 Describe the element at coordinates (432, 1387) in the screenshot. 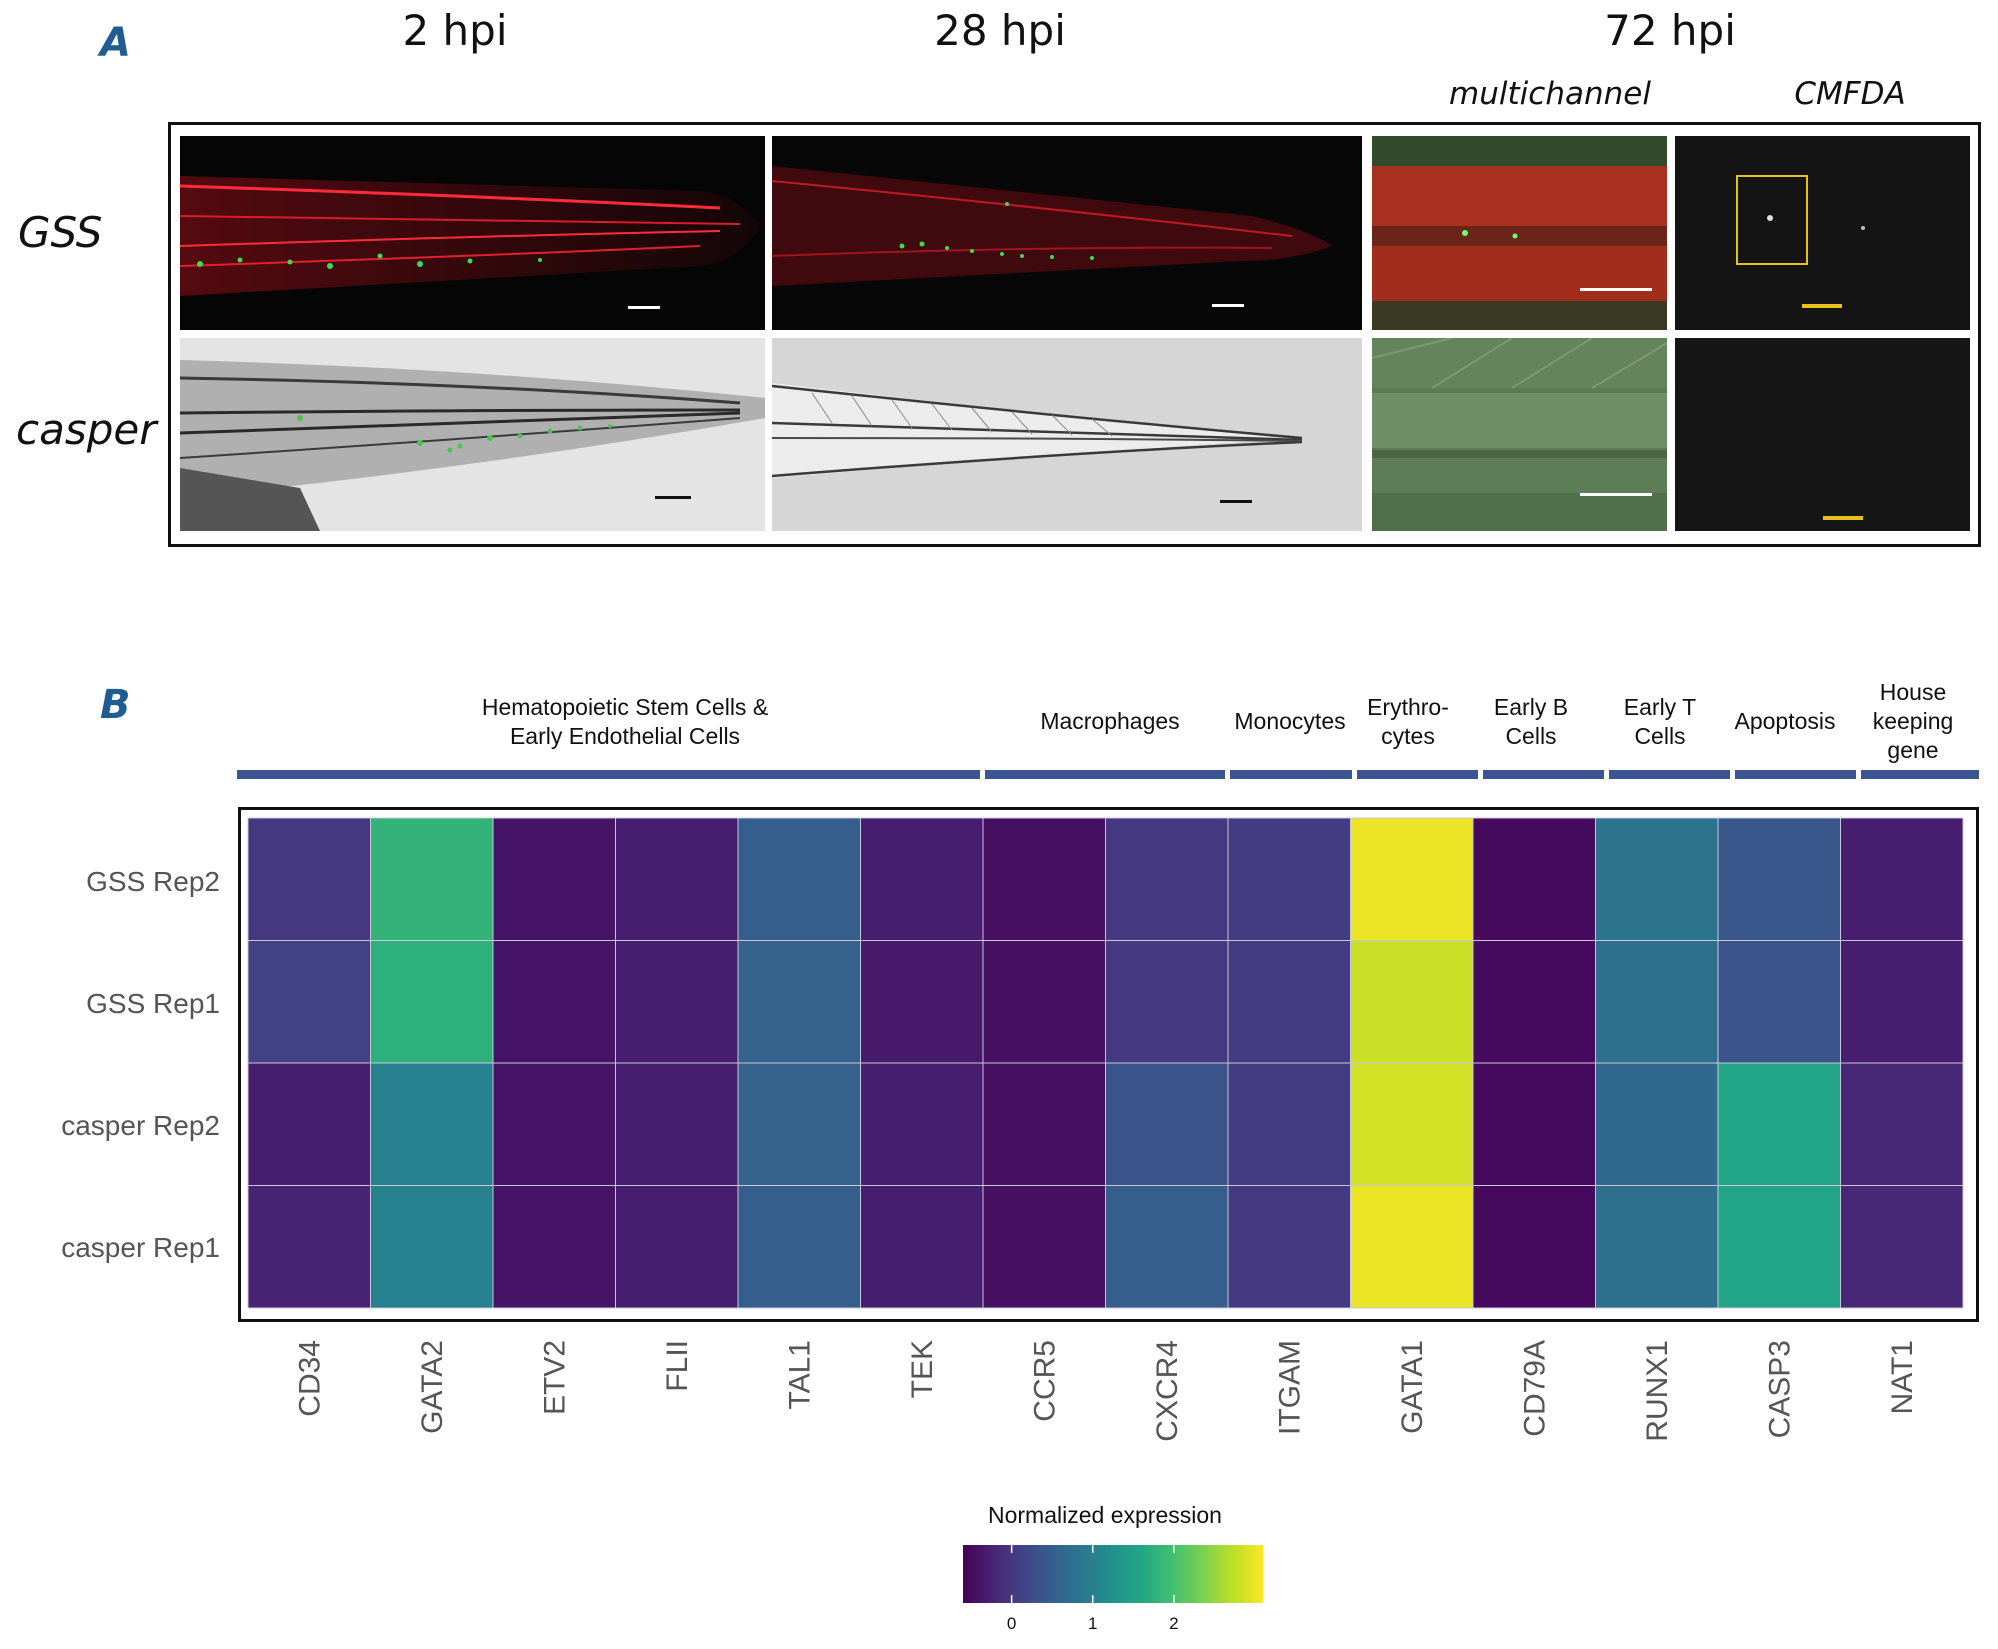

I see `heatmap-column-label: GATA2` at that location.